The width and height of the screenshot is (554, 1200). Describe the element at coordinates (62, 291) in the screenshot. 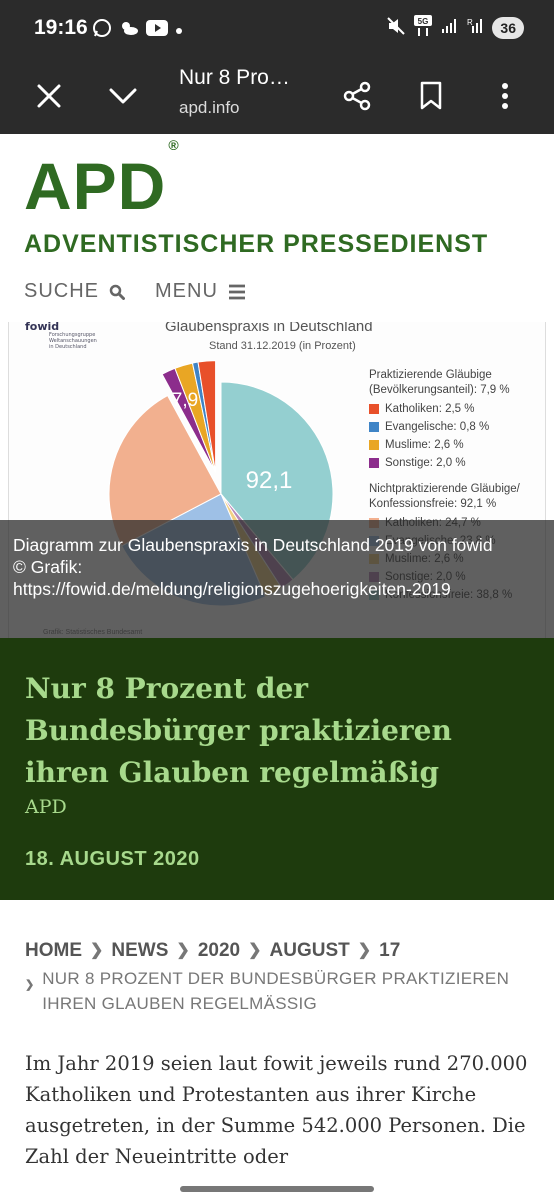

I see `search-label: SUCHE` at that location.